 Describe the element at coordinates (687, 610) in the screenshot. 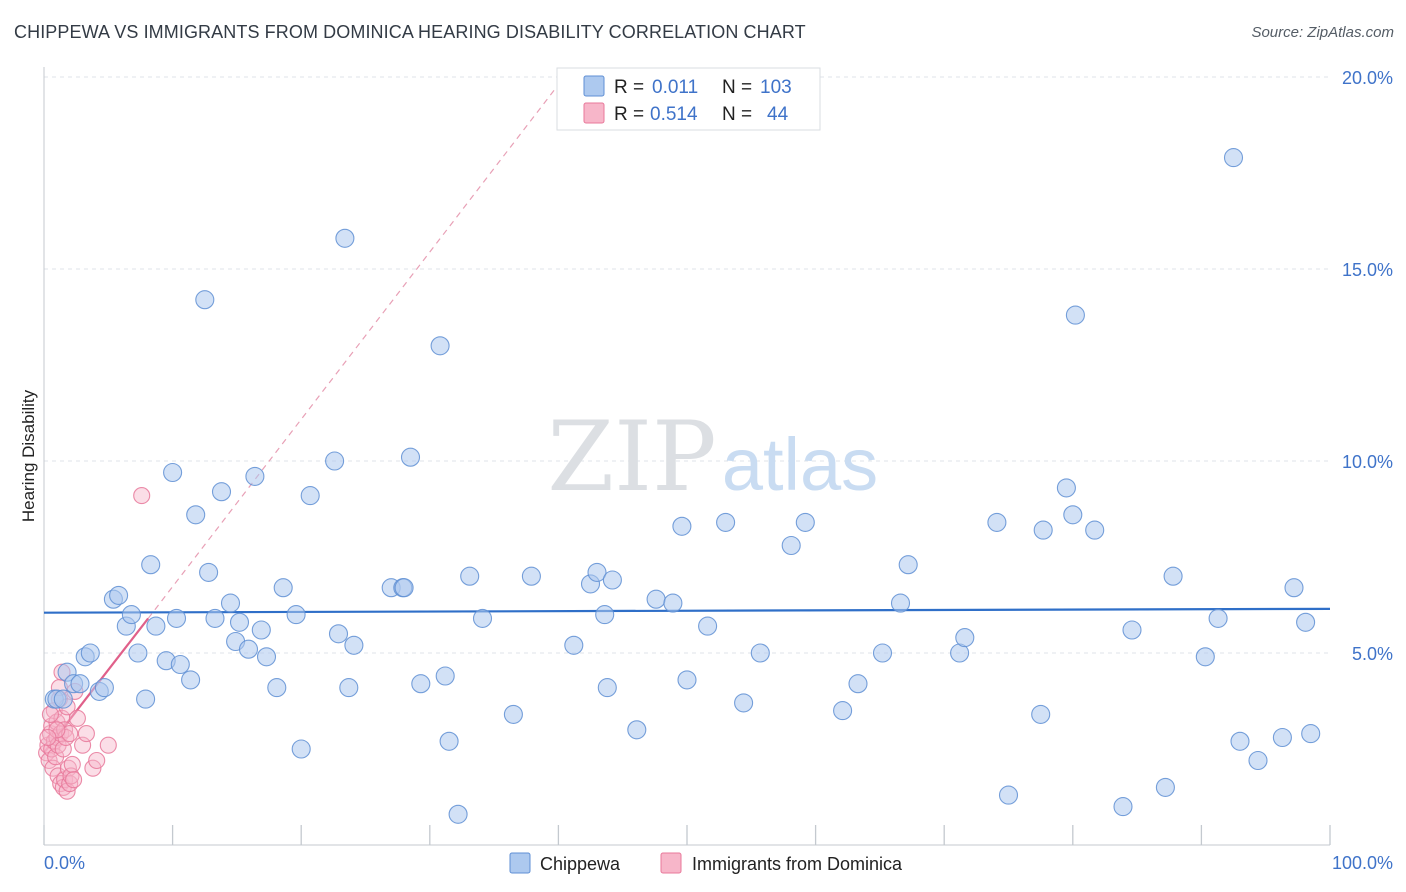

I see `trend-line-chippewa` at that location.